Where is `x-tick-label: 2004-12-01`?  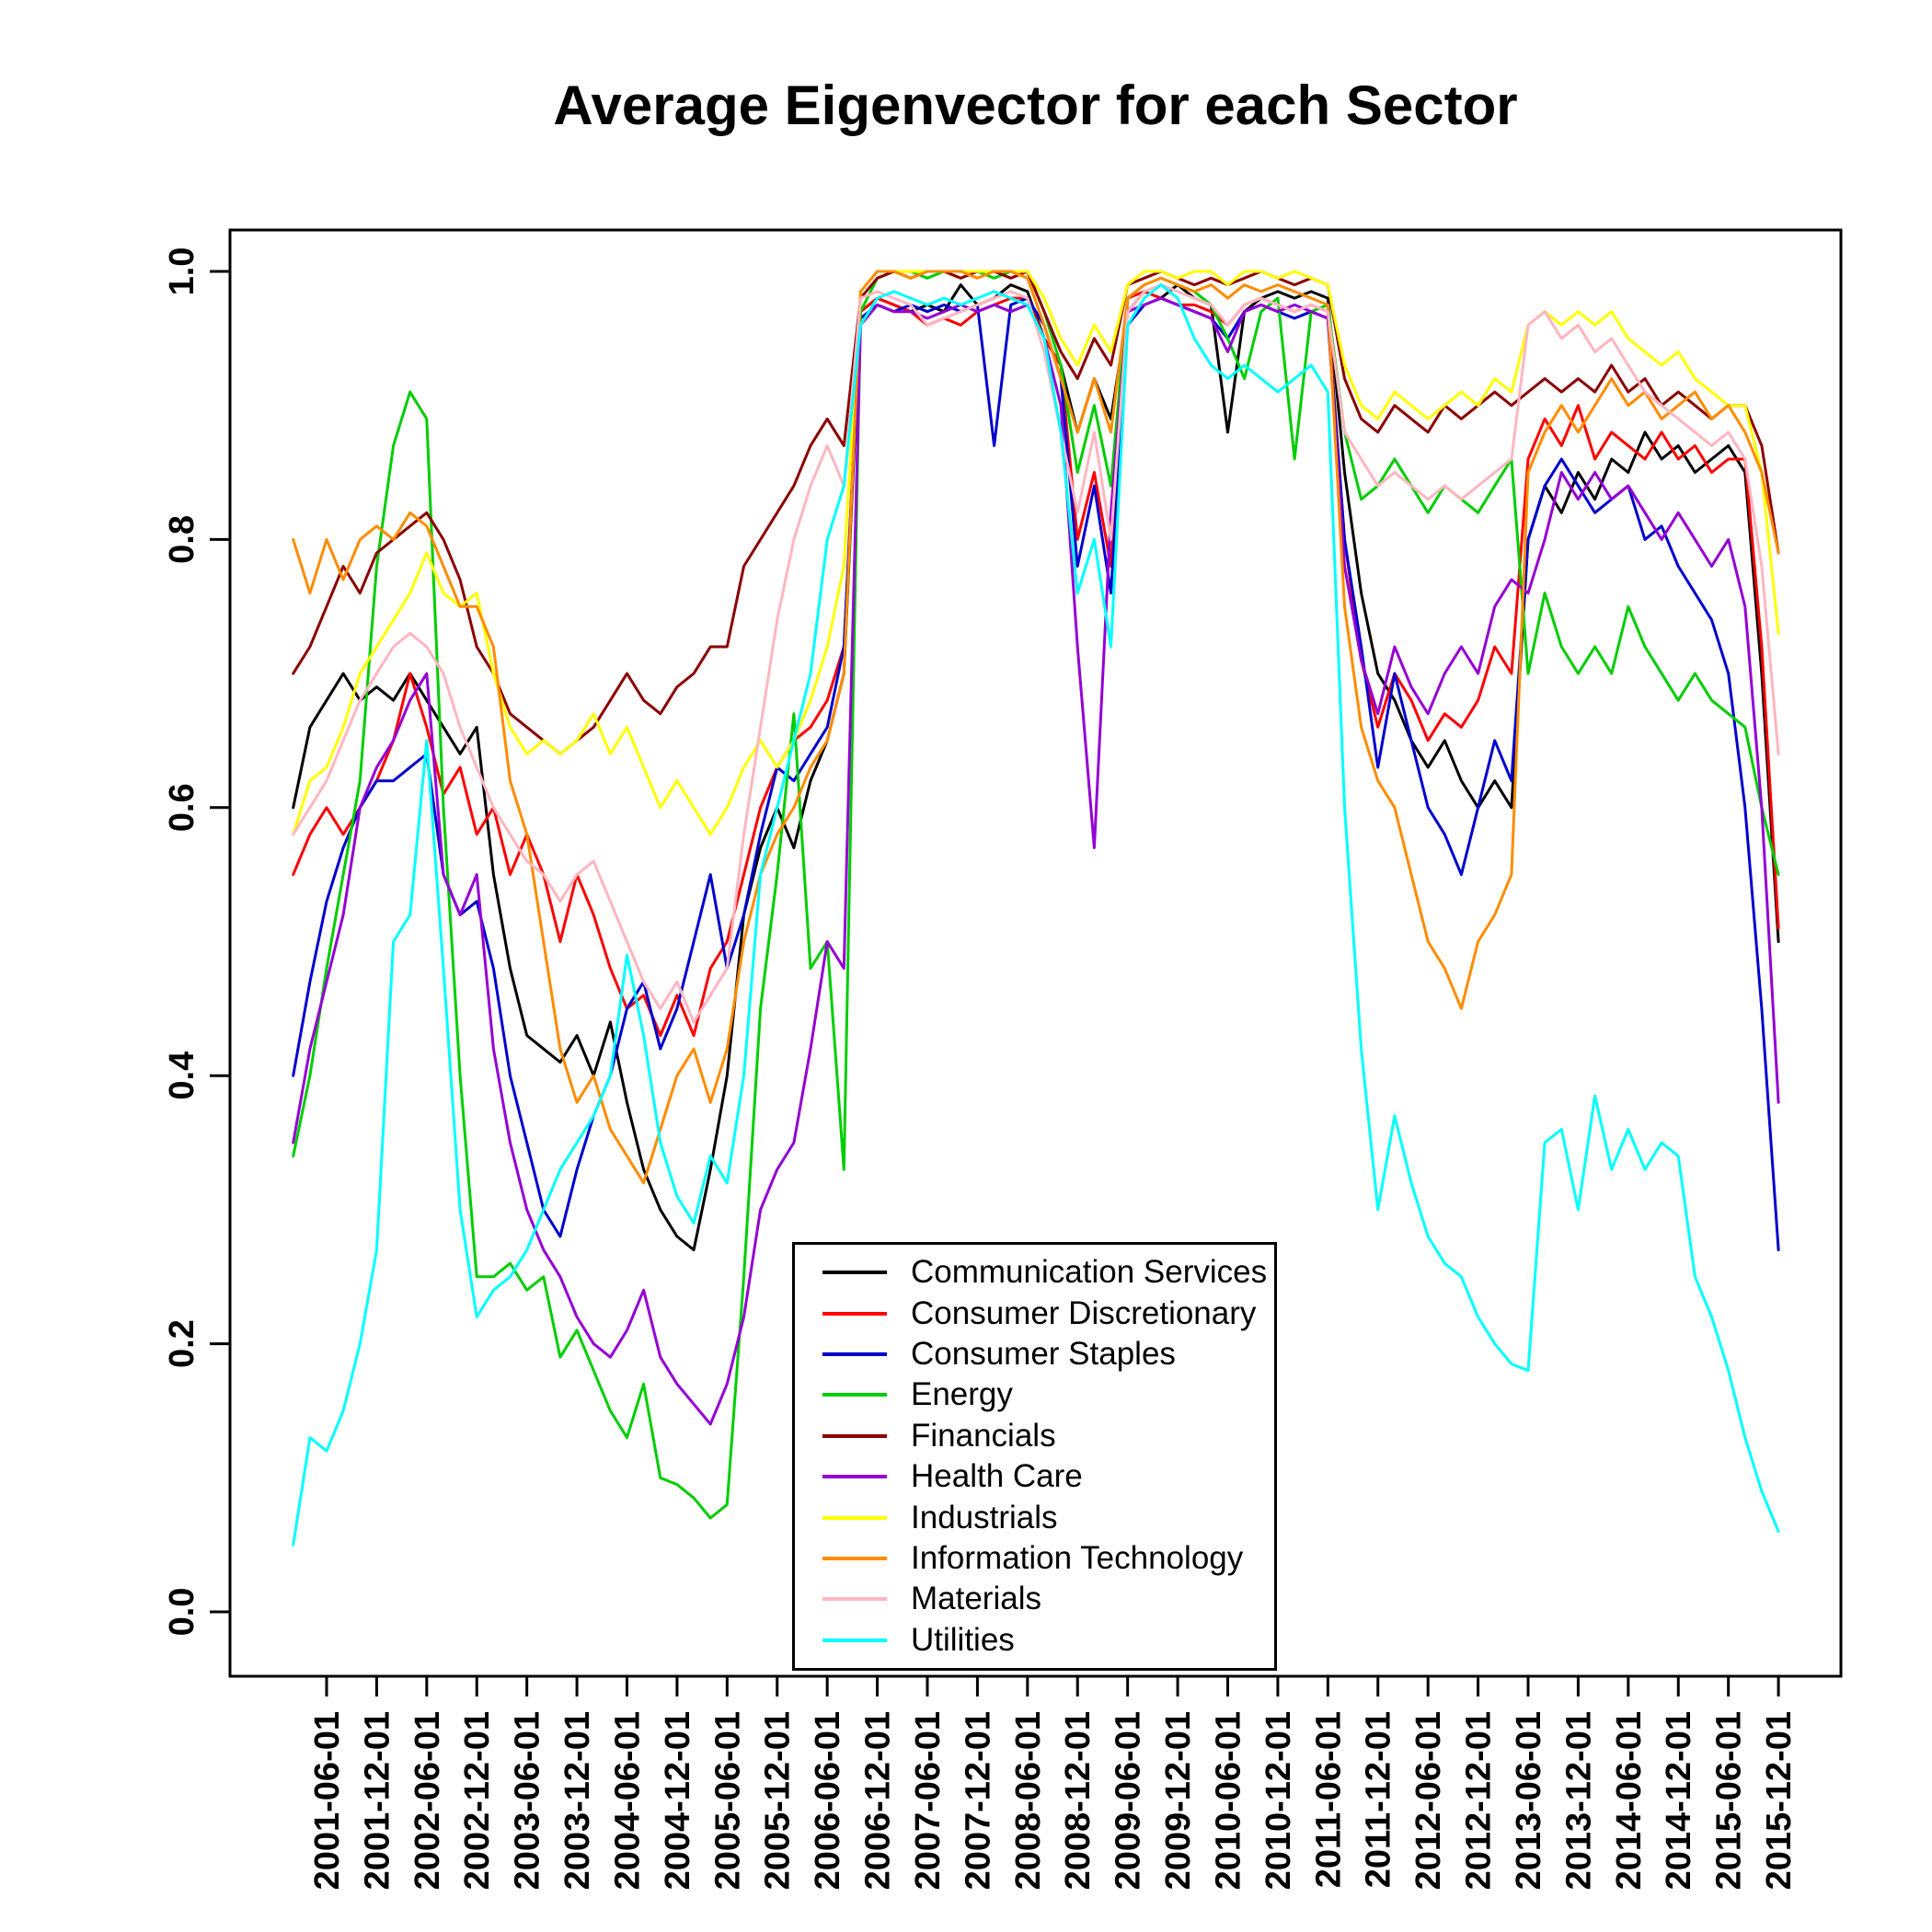 x-tick-label: 2004-12-01 is located at coordinates (678, 1800).